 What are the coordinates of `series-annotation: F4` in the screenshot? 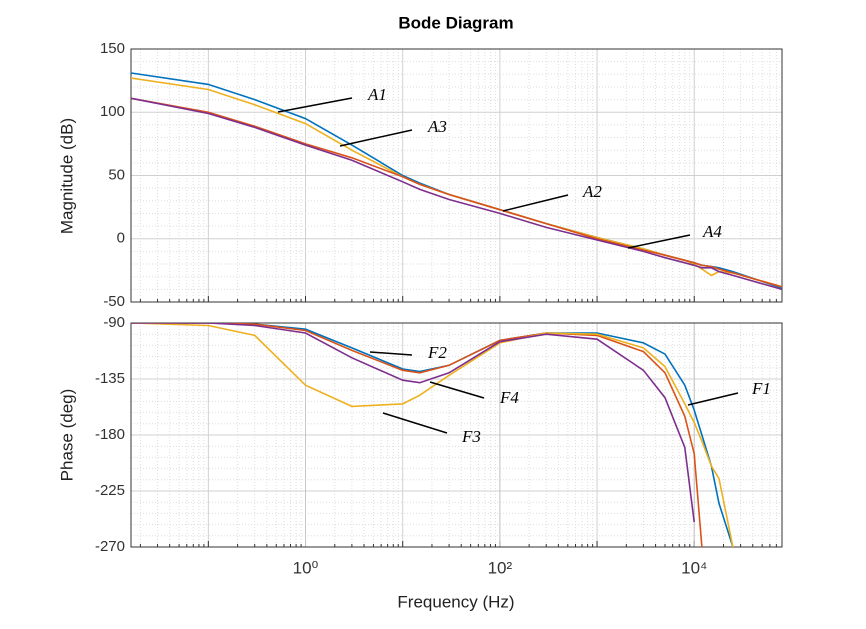 It's located at (509, 397).